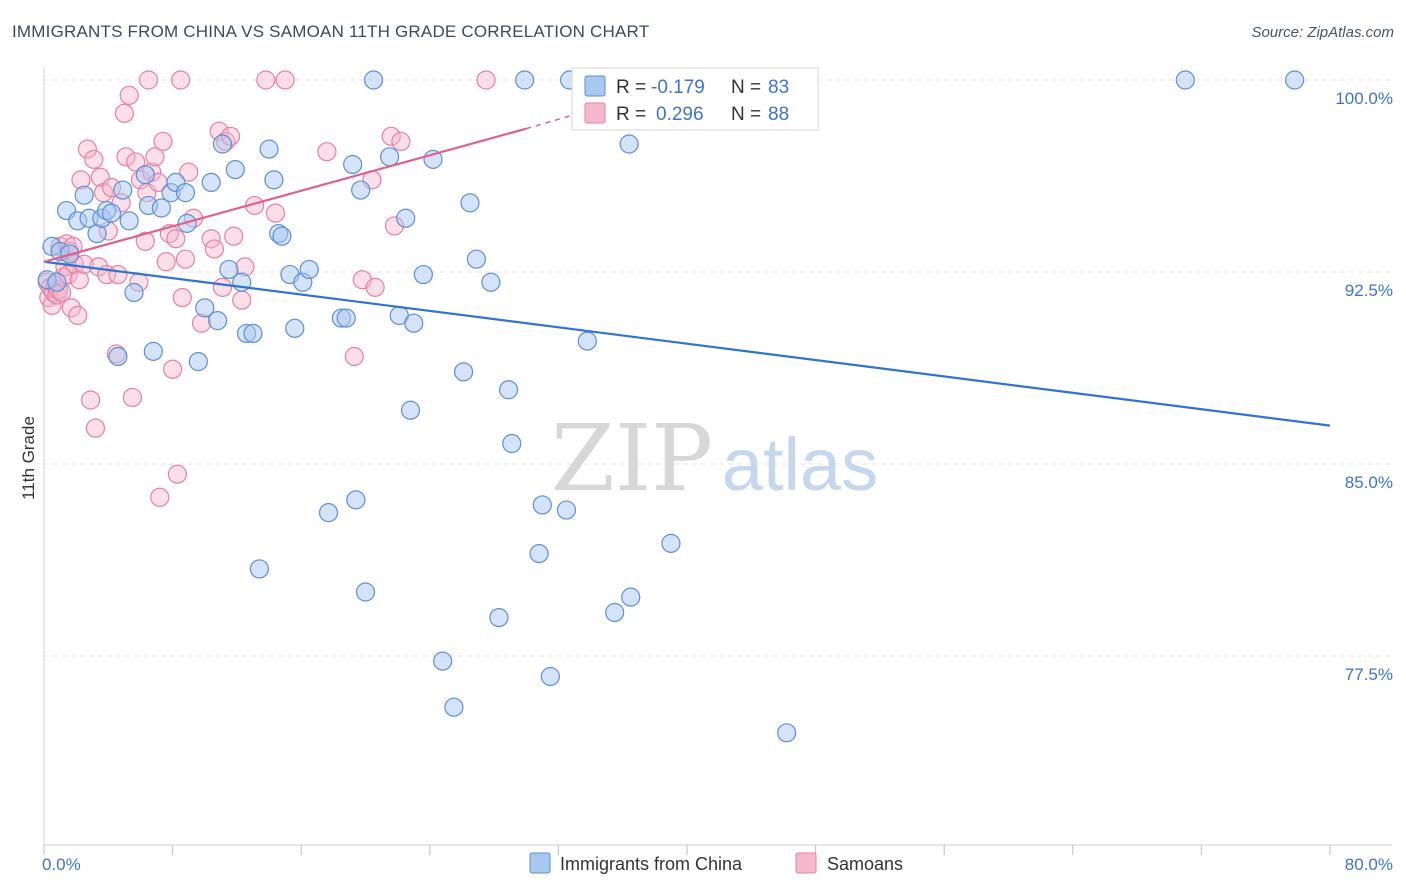 The height and width of the screenshot is (892, 1406). Describe the element at coordinates (1369, 290) in the screenshot. I see `y-tick-label: 92.5%` at that location.